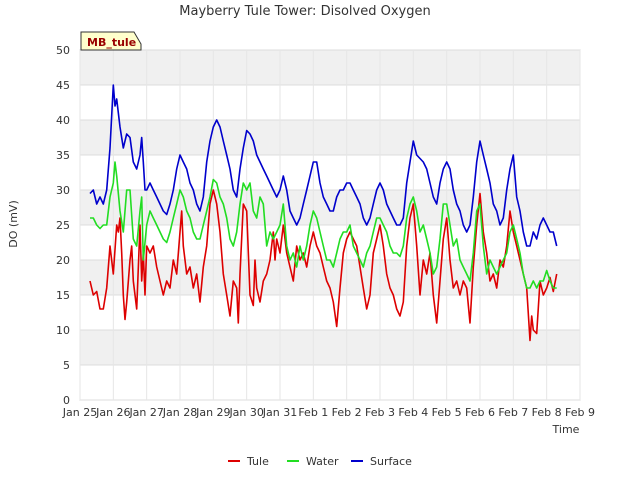  I want to click on x-tick-label: Jan 27, so click(145, 412).